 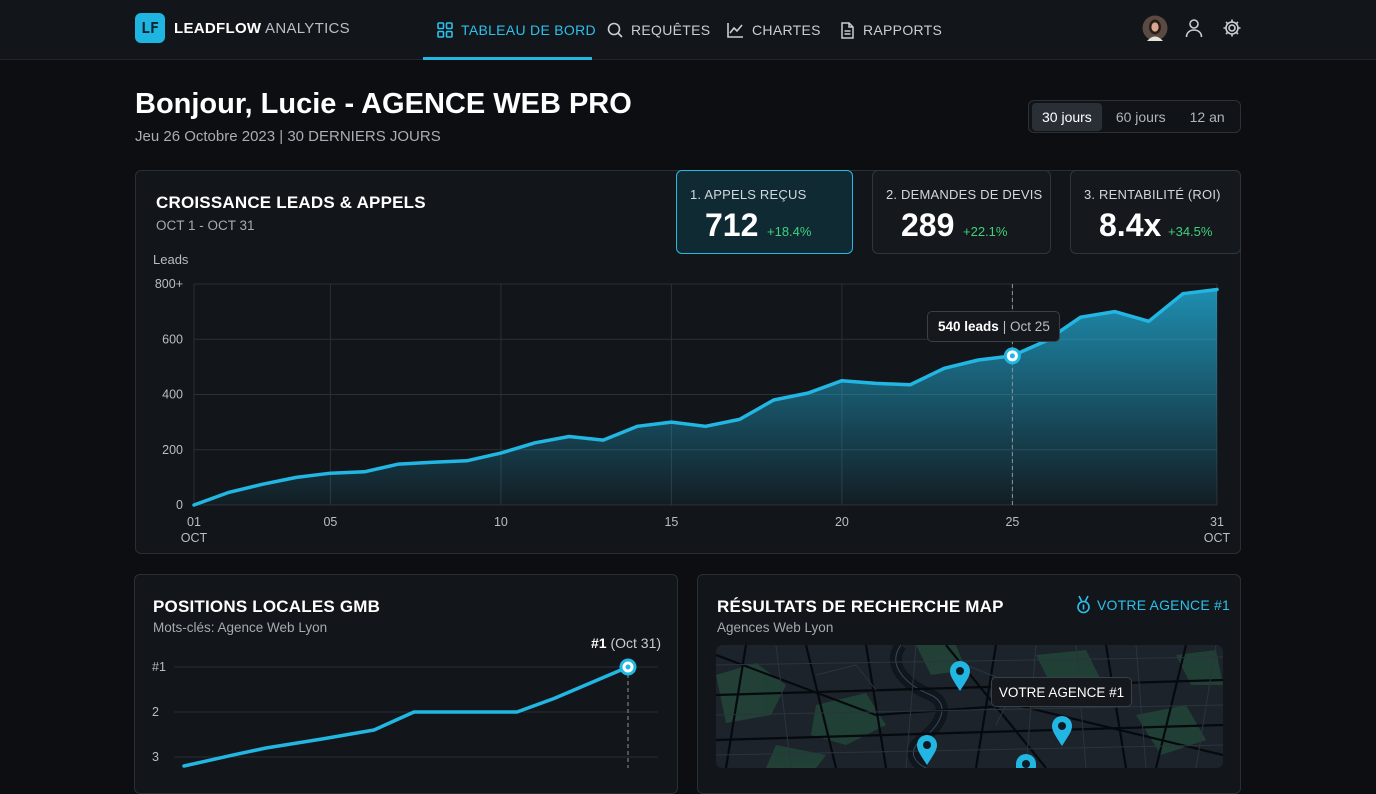 I want to click on kpi-delta: +34.5%, so click(x=1190, y=231).